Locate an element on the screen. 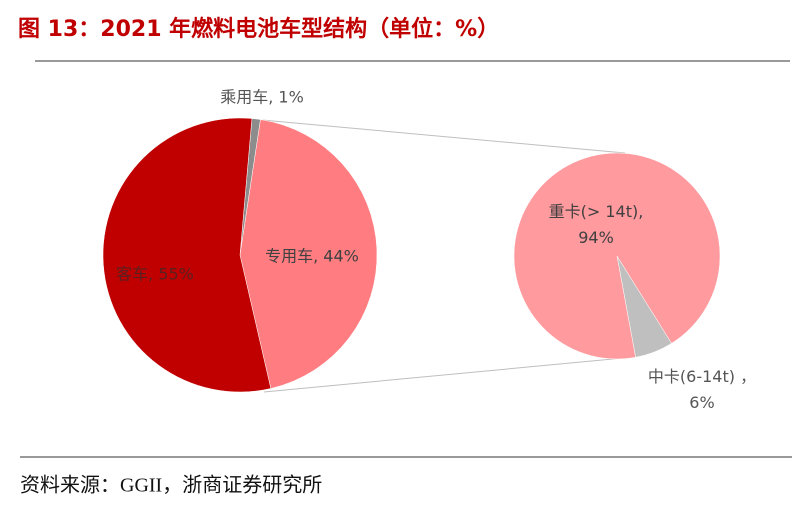  data-label: 客车, 55% is located at coordinates (155, 274).